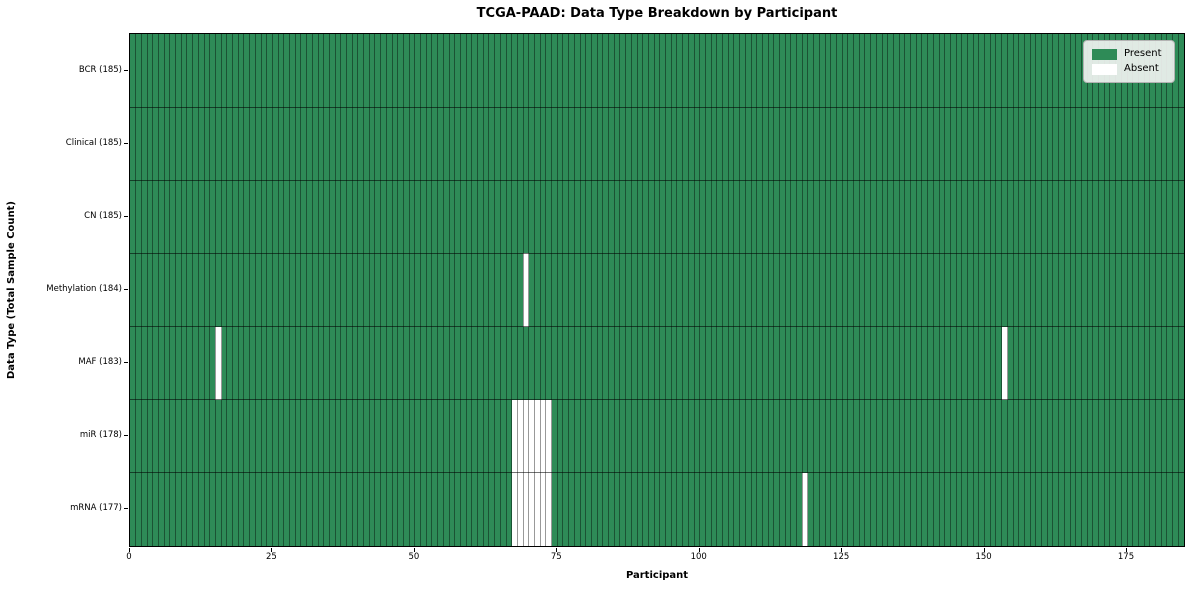 This screenshot has height=600, width=1200. Describe the element at coordinates (983, 557) in the screenshot. I see `x-tick-label: 150` at that location.